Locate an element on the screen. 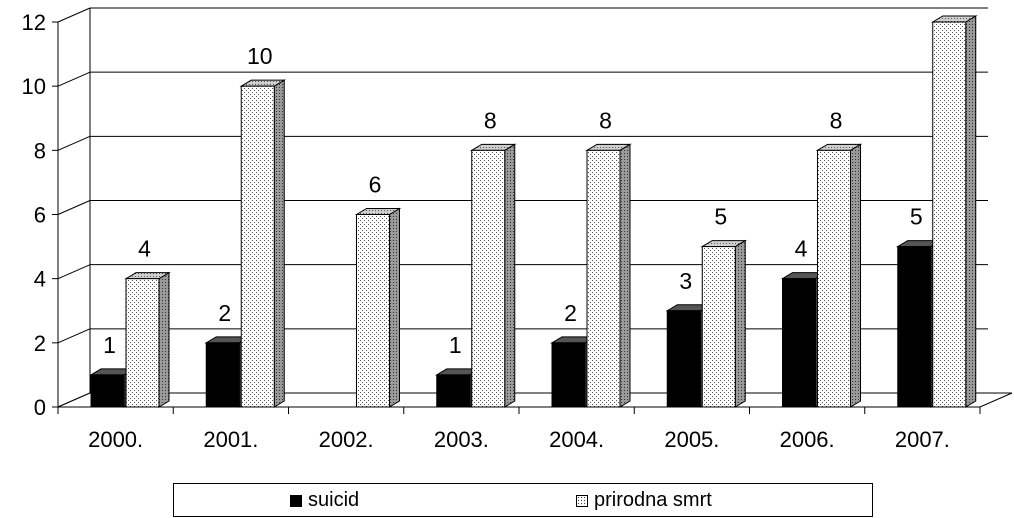 The image size is (1014, 518). y-tick-label: 8 is located at coordinates (40, 150).